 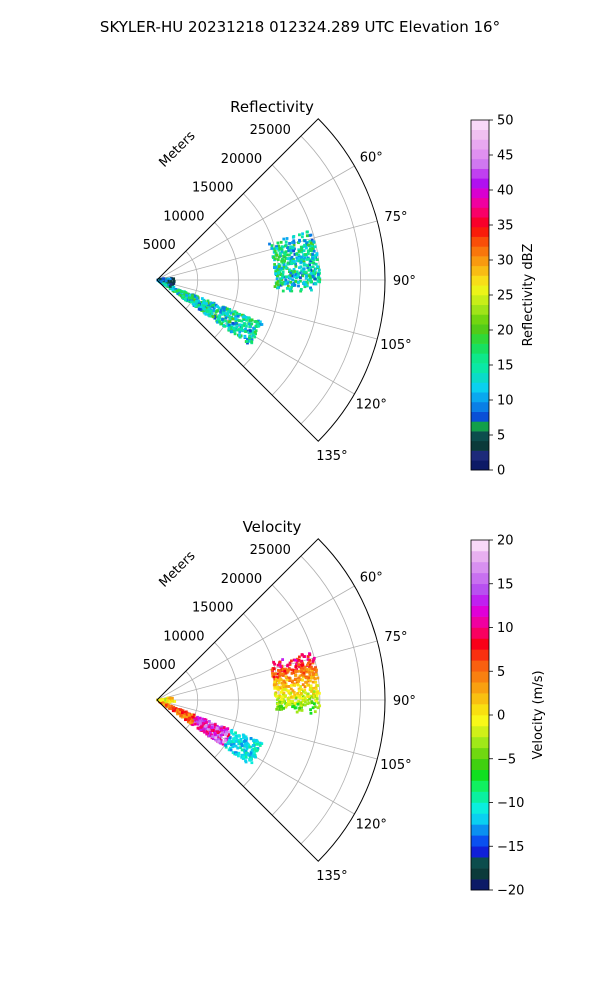 I want to click on grid-spoke, so click(x=267, y=250).